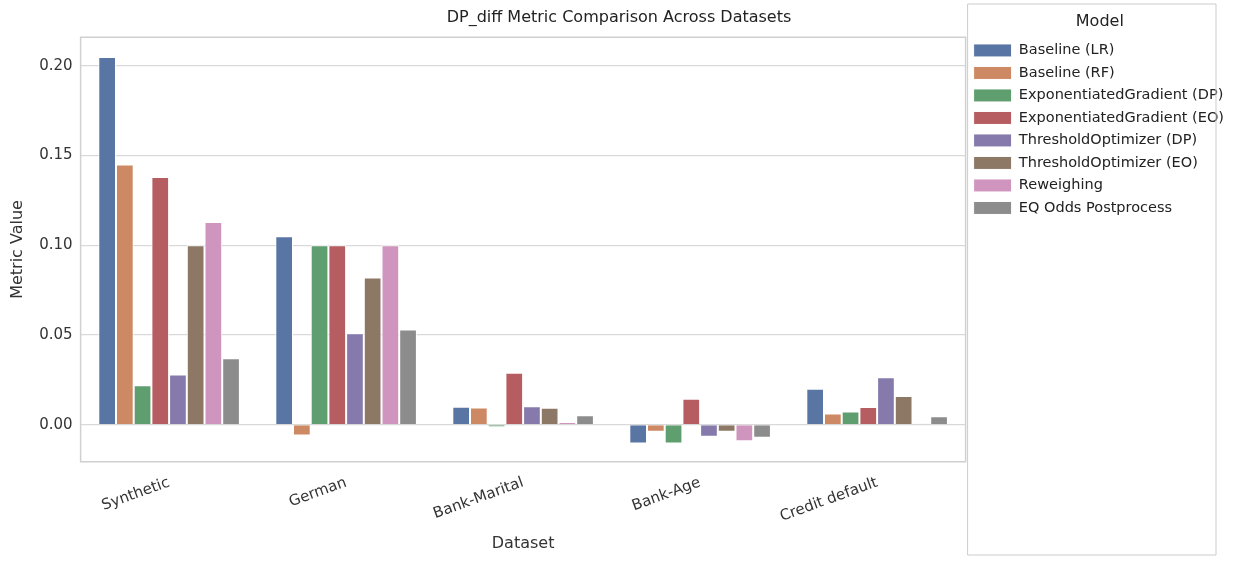 This screenshot has height=561, width=1244. I want to click on y-tick-label: 0.15, so click(56, 154).